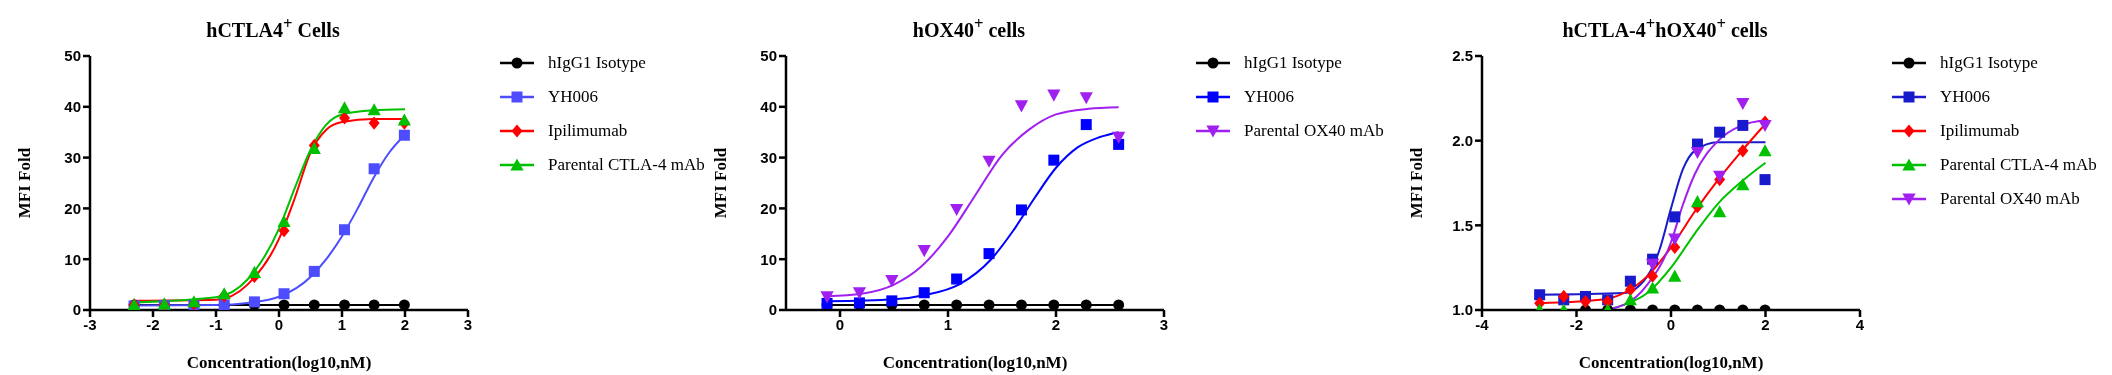  Describe the element at coordinates (216, 324) in the screenshot. I see `x-tick-label: -1` at that location.